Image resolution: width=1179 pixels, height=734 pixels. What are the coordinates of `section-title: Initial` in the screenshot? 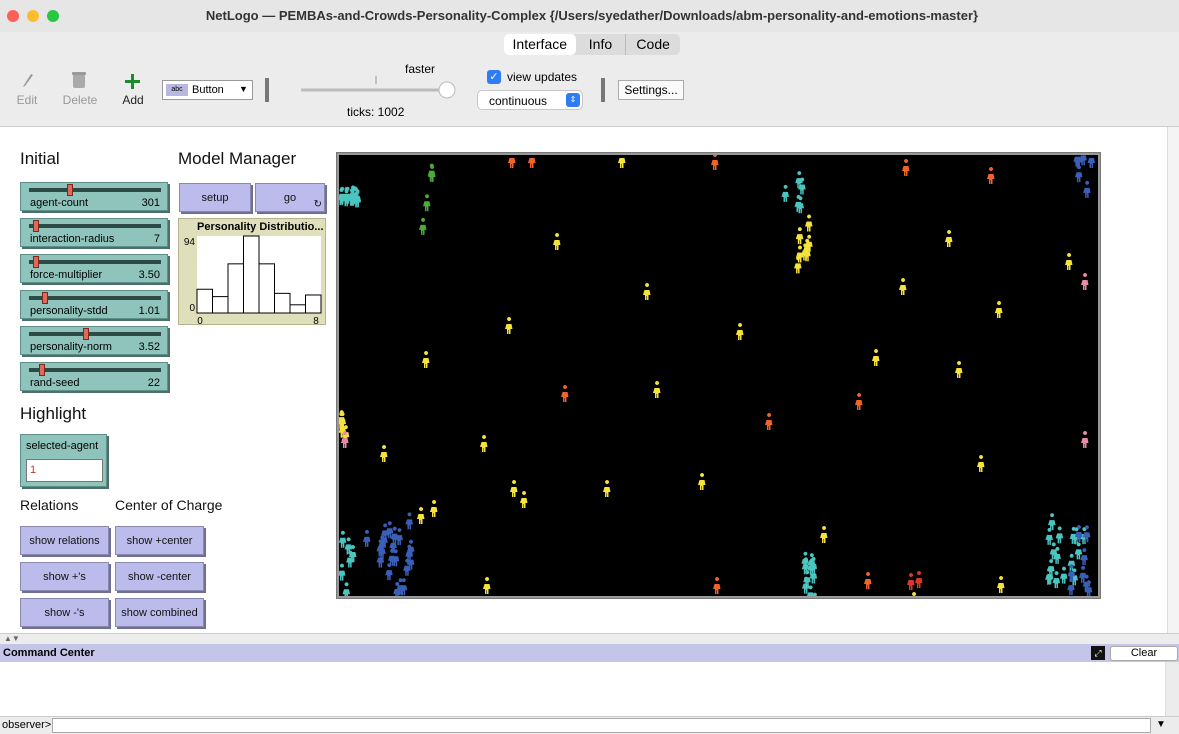 It's located at (40, 158).